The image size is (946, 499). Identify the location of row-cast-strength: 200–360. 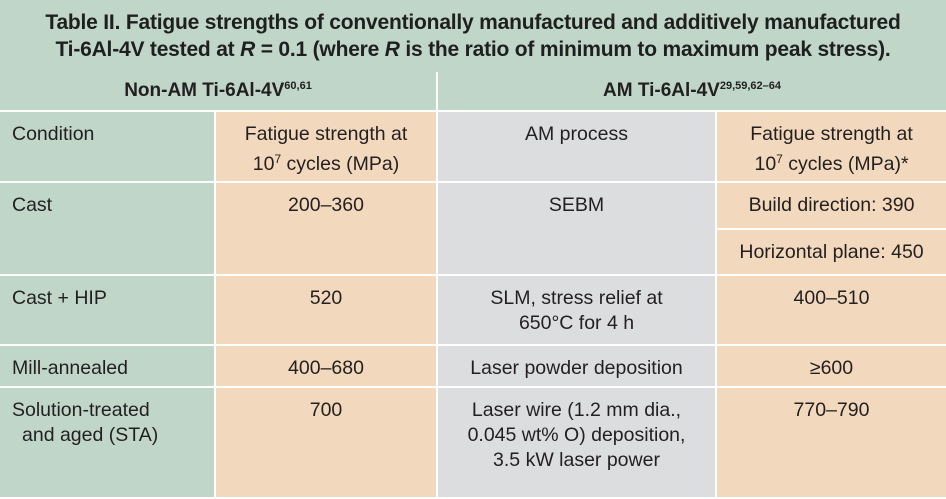
(327, 229).